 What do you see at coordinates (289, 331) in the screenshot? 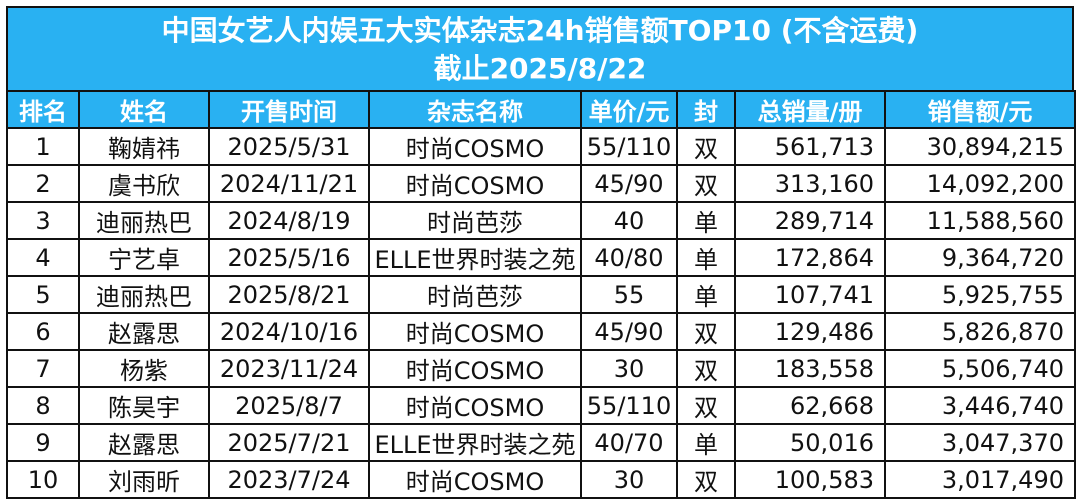
I see `cell-date: 2024/10/16` at bounding box center [289, 331].